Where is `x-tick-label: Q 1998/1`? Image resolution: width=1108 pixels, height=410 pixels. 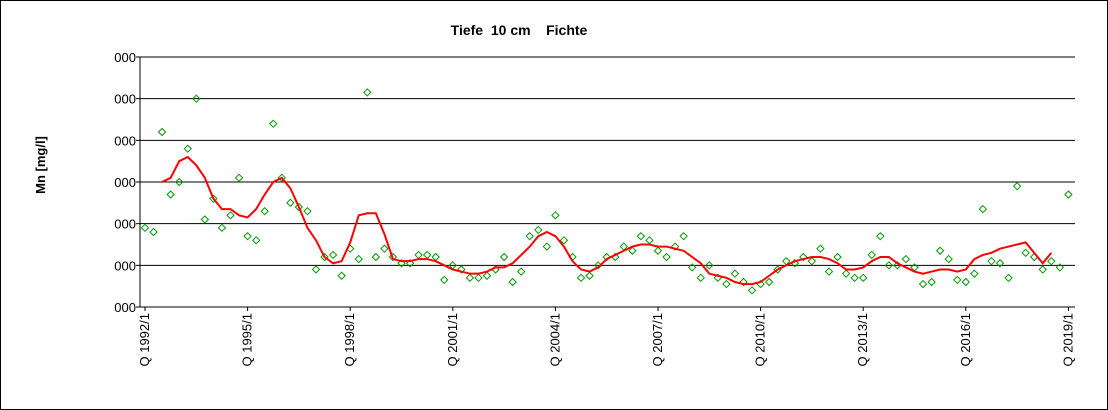 x-tick-label: Q 1998/1 is located at coordinates (349, 340).